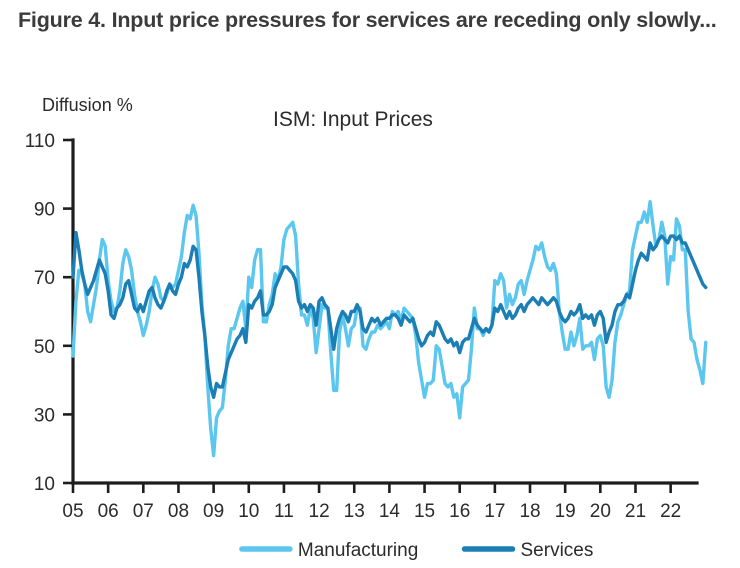  Describe the element at coordinates (108, 511) in the screenshot. I see `x-tick-label: 06` at that location.